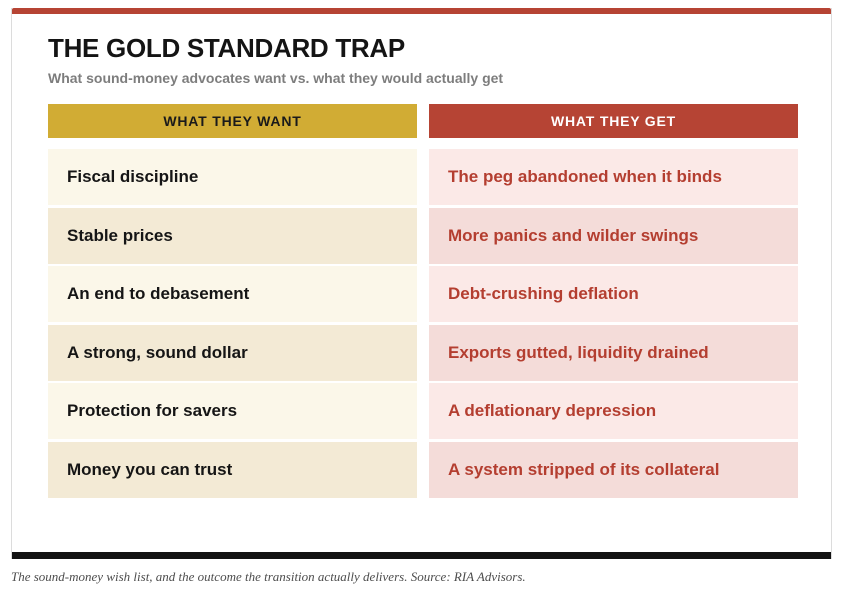 Image resolution: width=841 pixels, height=597 pixels. What do you see at coordinates (232, 411) in the screenshot?
I see `want-item: Protection for savers` at bounding box center [232, 411].